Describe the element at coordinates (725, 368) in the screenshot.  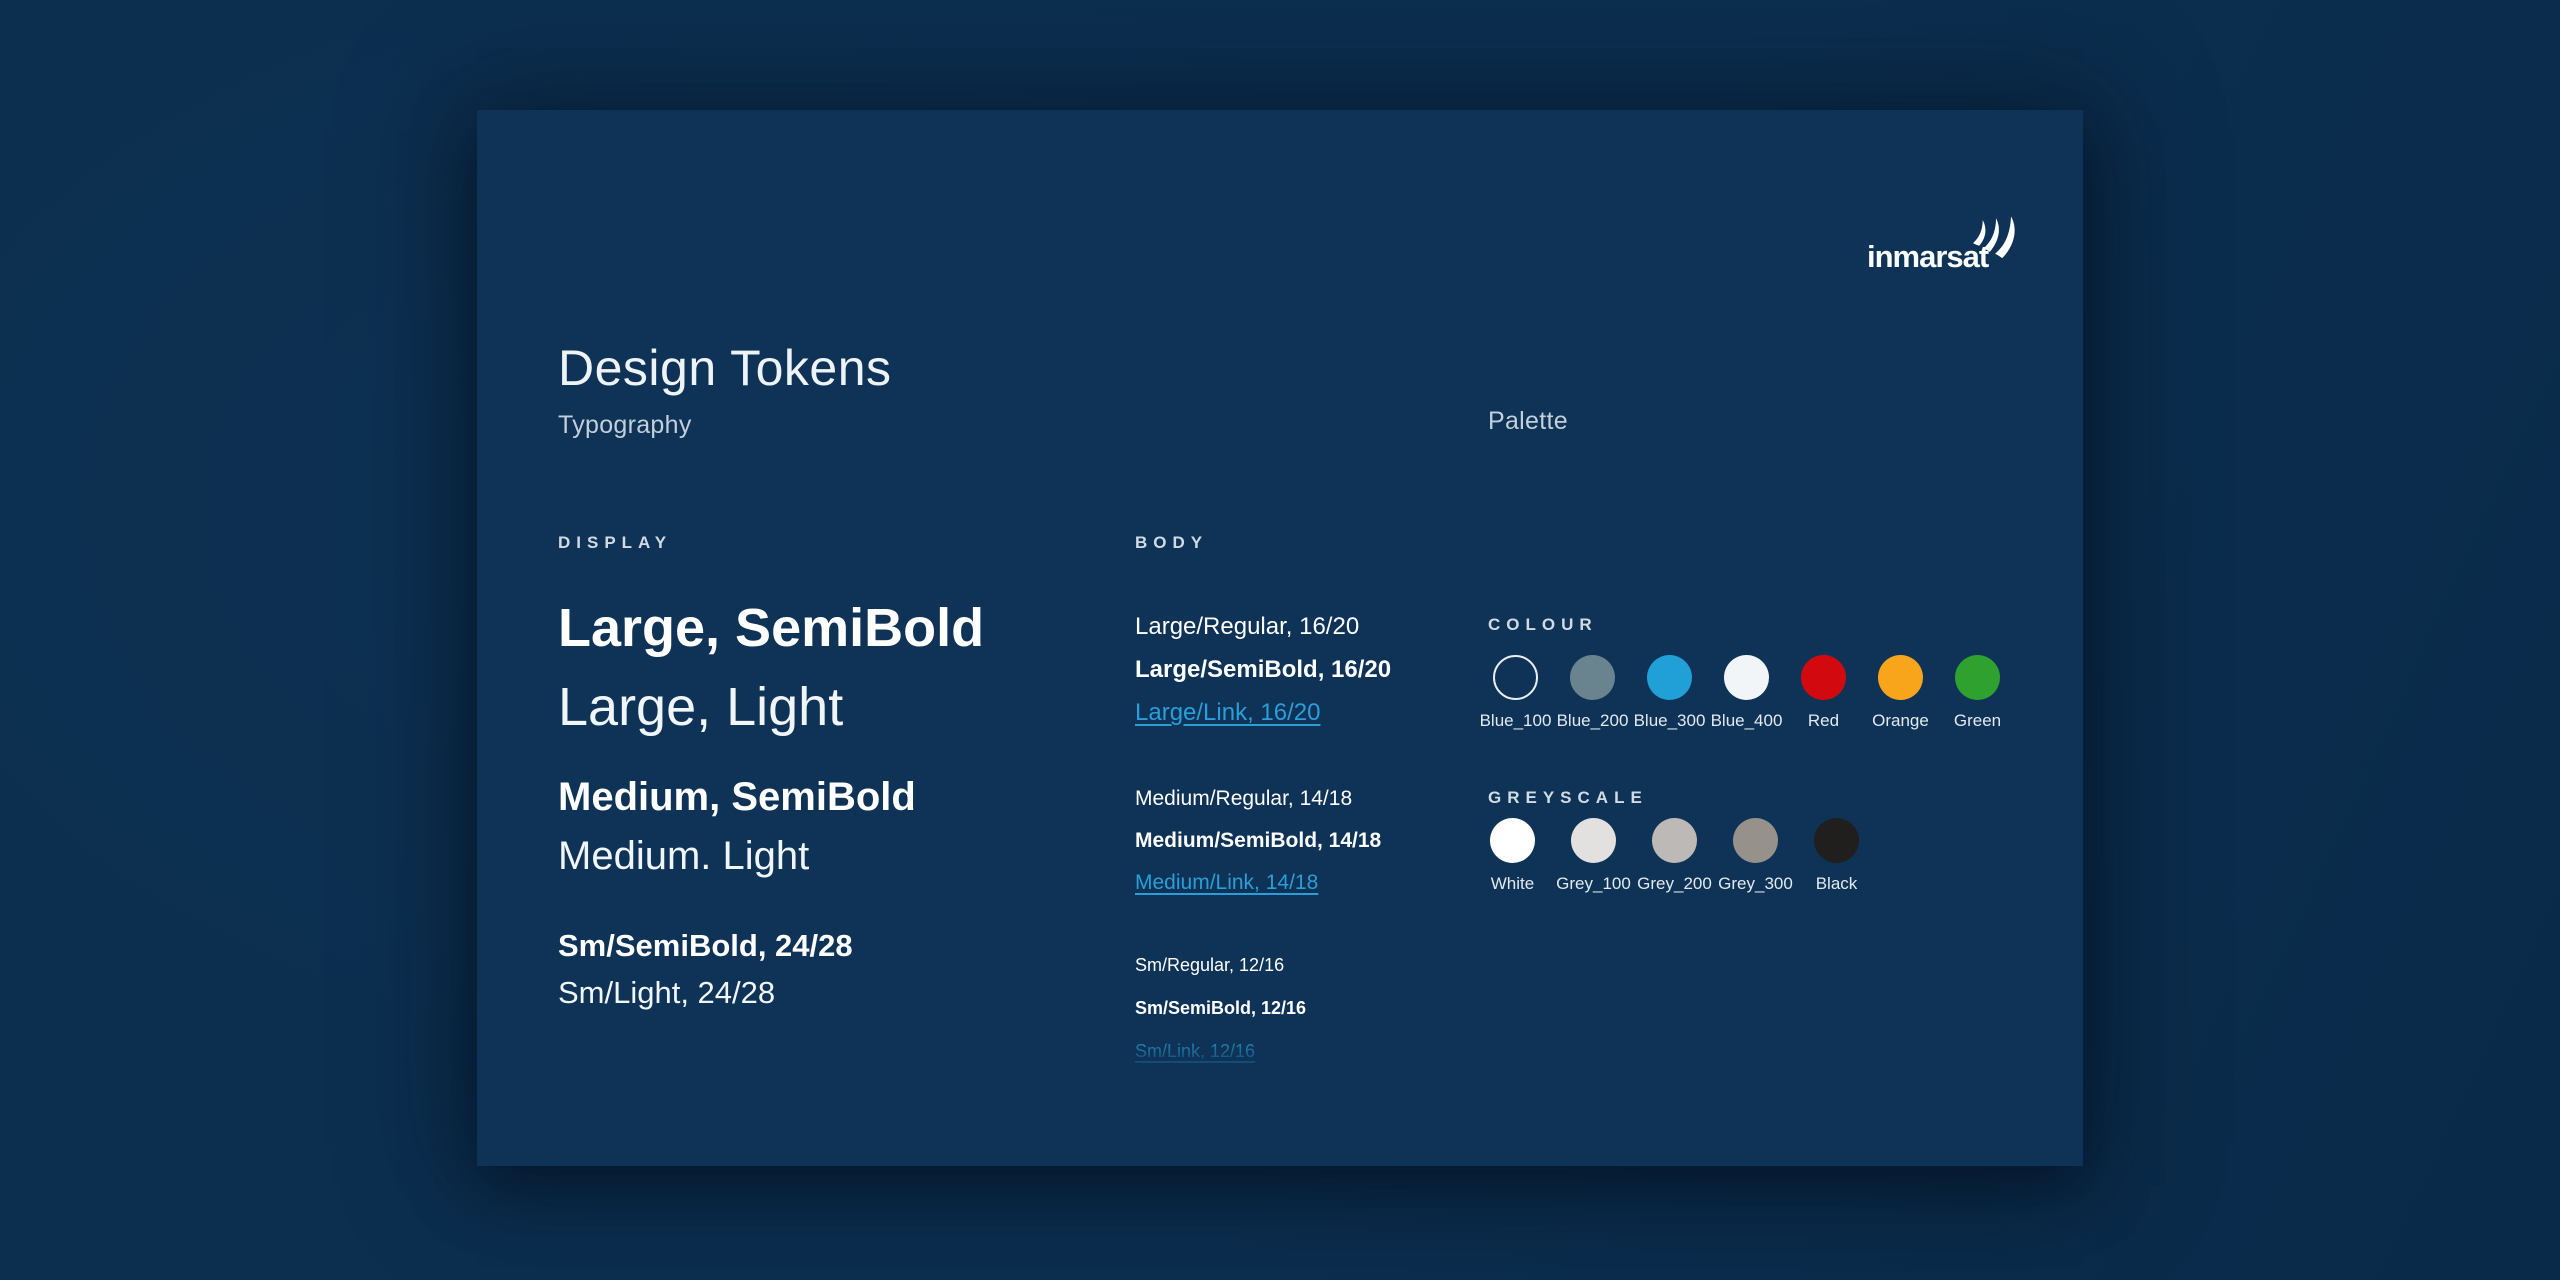
I see `page-title: Design Tokens` at that location.